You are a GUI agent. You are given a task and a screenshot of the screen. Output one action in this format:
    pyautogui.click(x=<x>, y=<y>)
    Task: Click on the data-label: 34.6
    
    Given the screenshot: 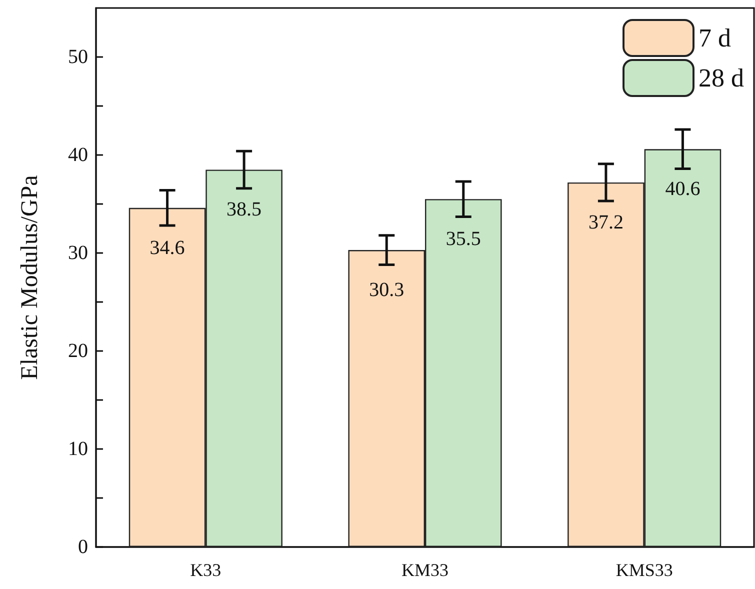 What is the action you would take?
    pyautogui.click(x=167, y=247)
    